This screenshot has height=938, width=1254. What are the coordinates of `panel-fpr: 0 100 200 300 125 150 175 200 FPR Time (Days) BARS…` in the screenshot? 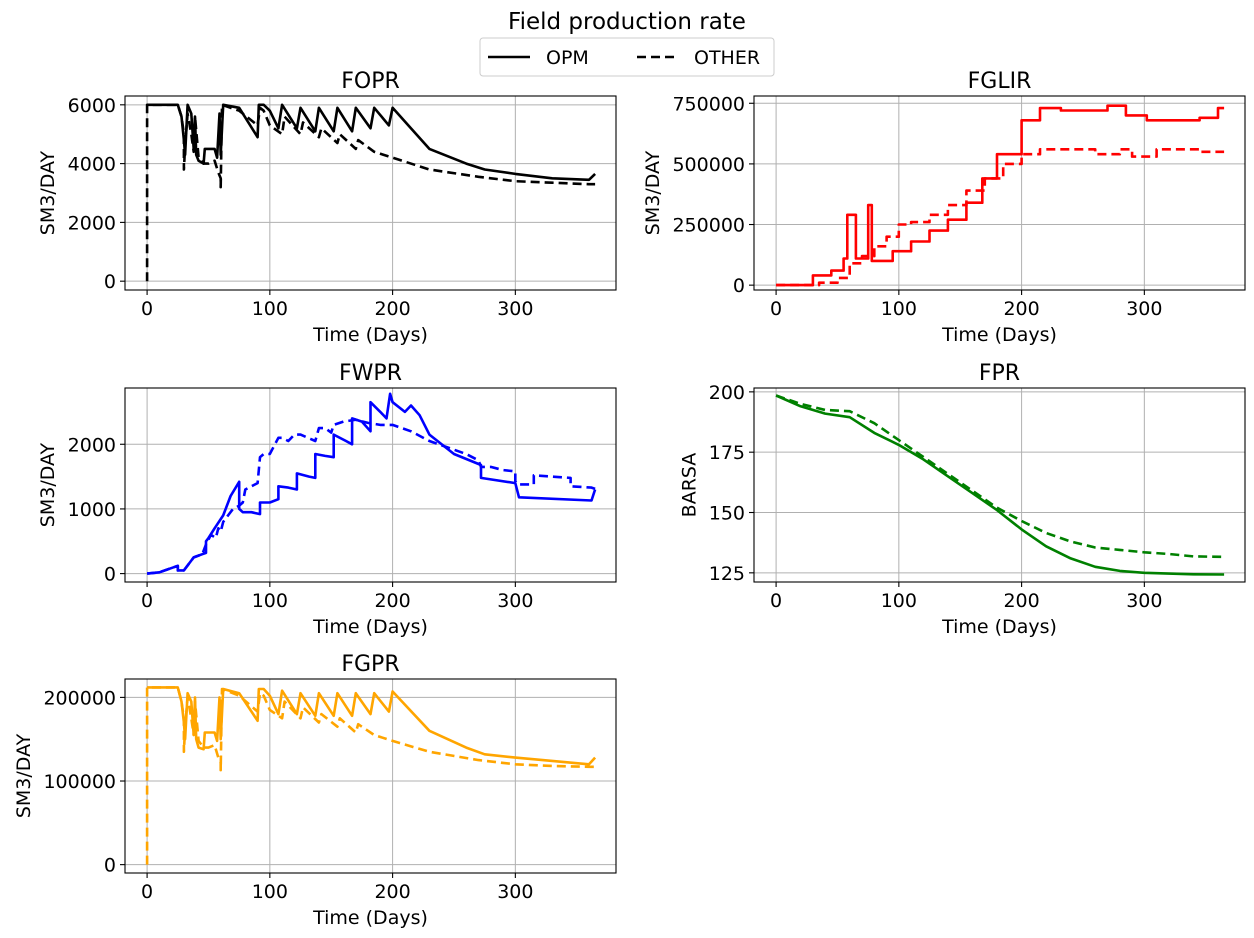 It's located at (962, 499).